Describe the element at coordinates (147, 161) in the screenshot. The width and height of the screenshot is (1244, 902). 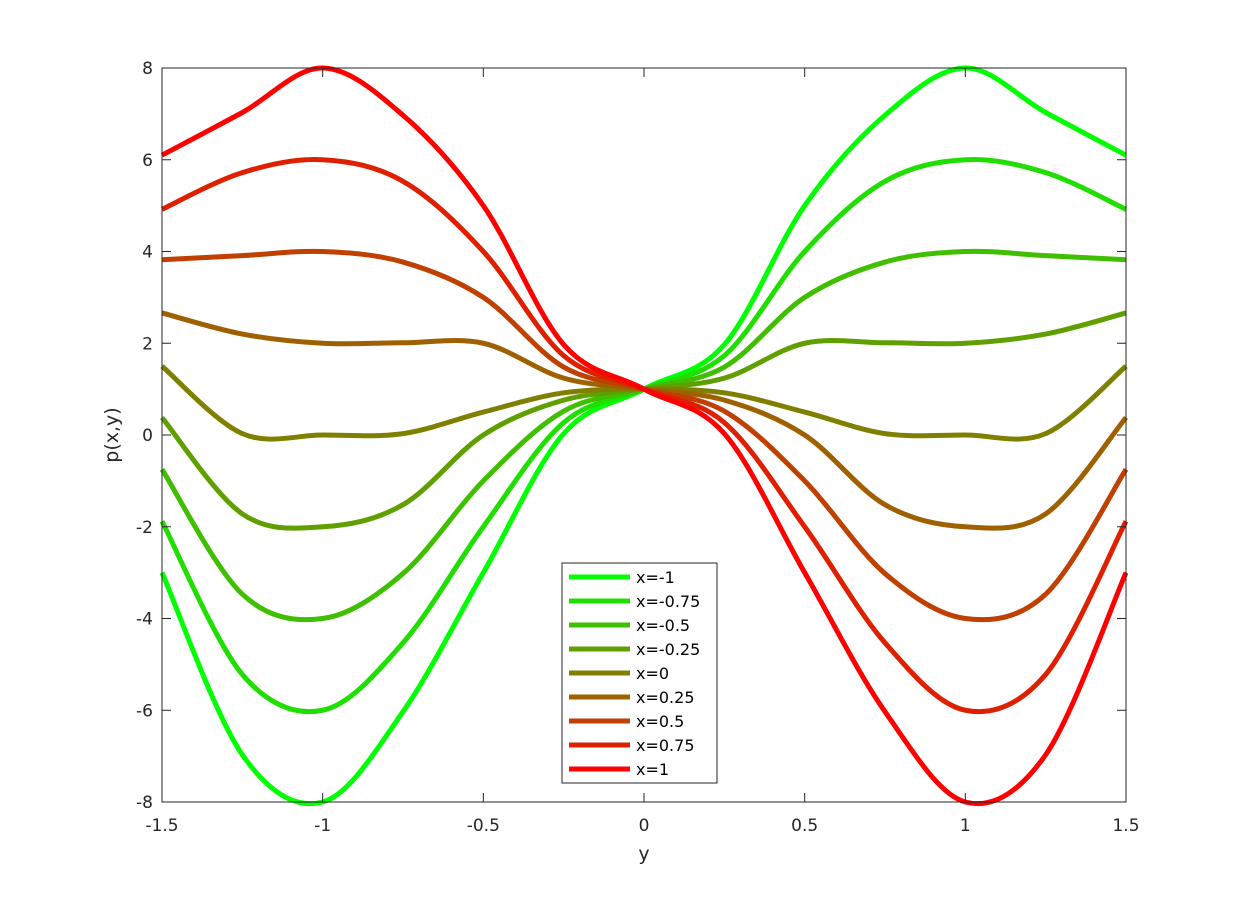
I see `y-tick-label: 6` at that location.